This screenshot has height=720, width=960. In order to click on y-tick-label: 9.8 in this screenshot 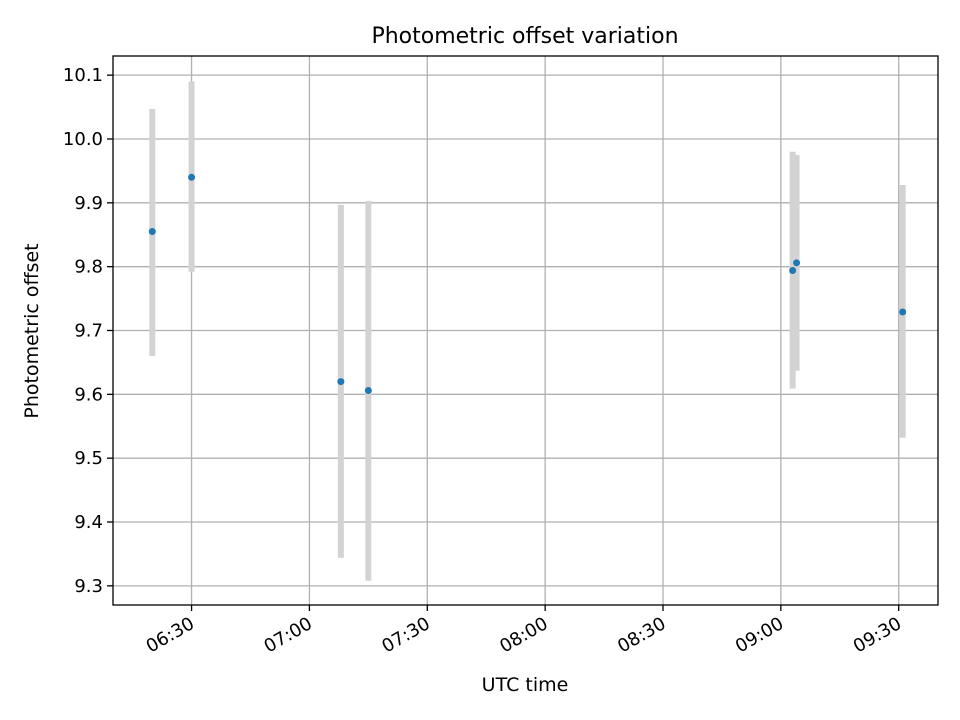, I will do `click(88, 267)`.